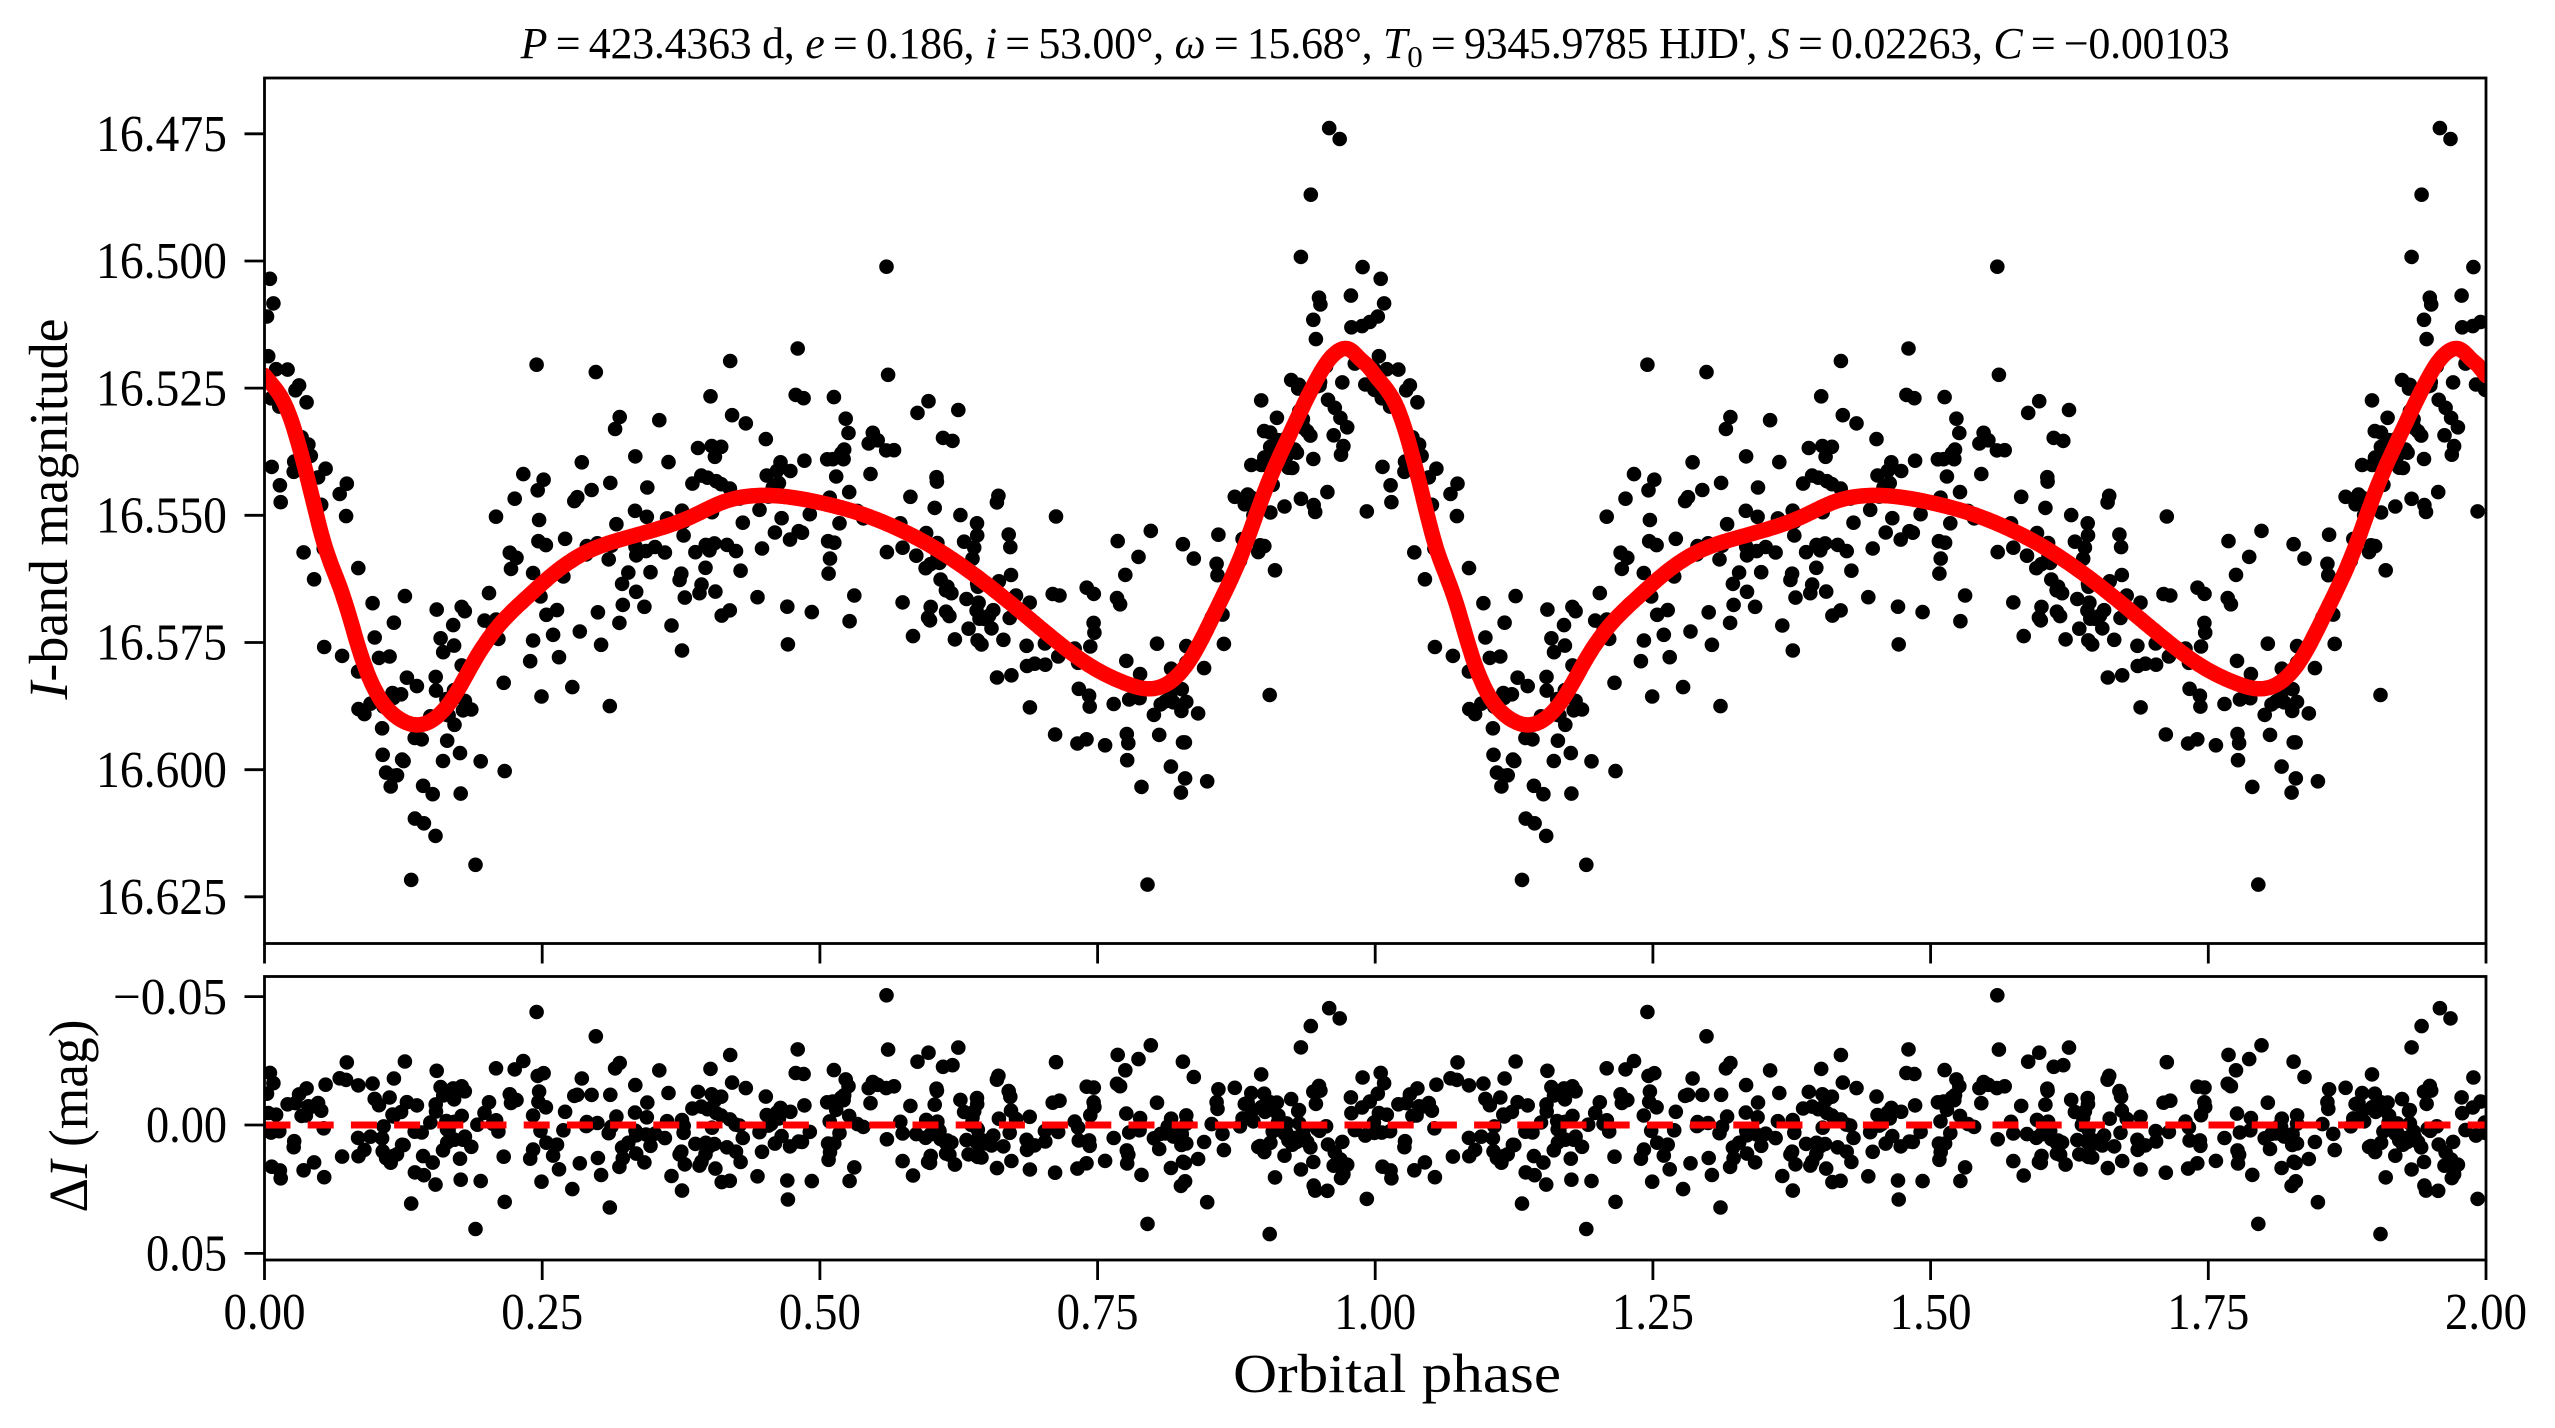  What do you see at coordinates (2208, 1312) in the screenshot?
I see `svg-text: 1.75` at bounding box center [2208, 1312].